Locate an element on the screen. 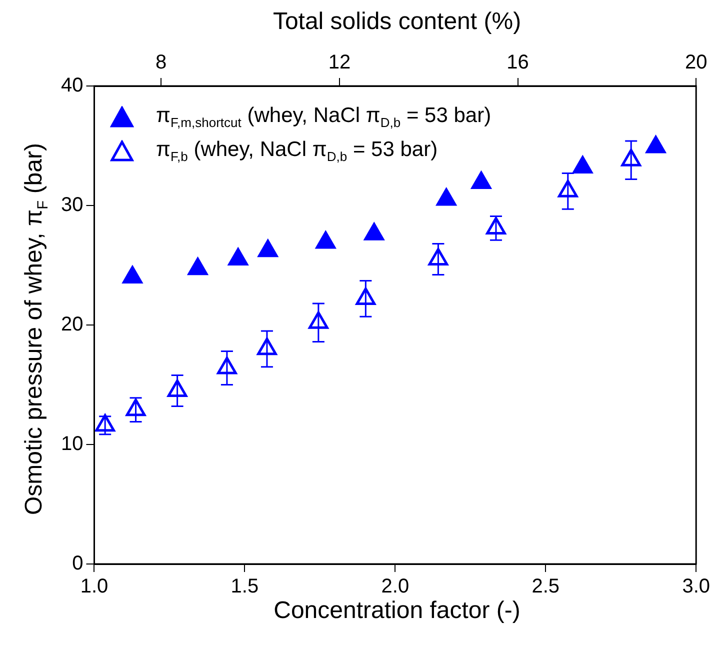 This screenshot has width=713, height=648. y-tick-label: 20 is located at coordinates (72, 325).